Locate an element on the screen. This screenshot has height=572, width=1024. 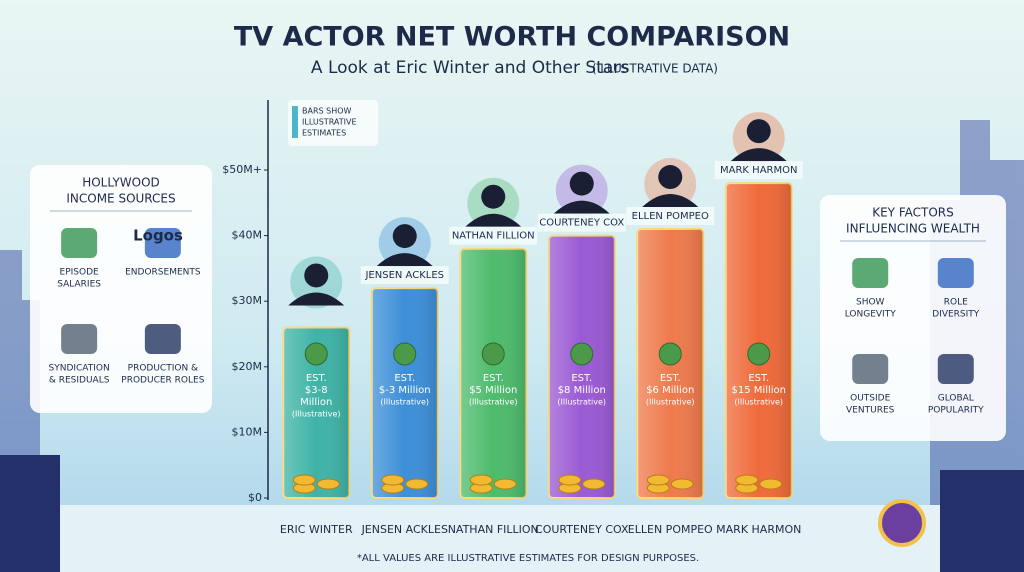
award-badge is located at coordinates (902, 523).